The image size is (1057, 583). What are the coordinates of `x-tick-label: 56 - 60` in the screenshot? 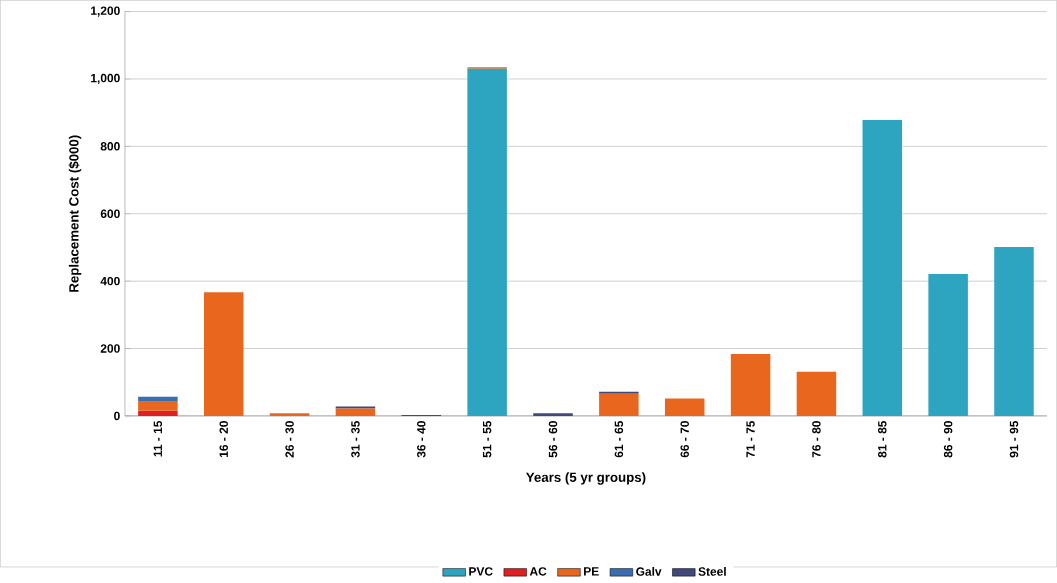 It's located at (553, 439).